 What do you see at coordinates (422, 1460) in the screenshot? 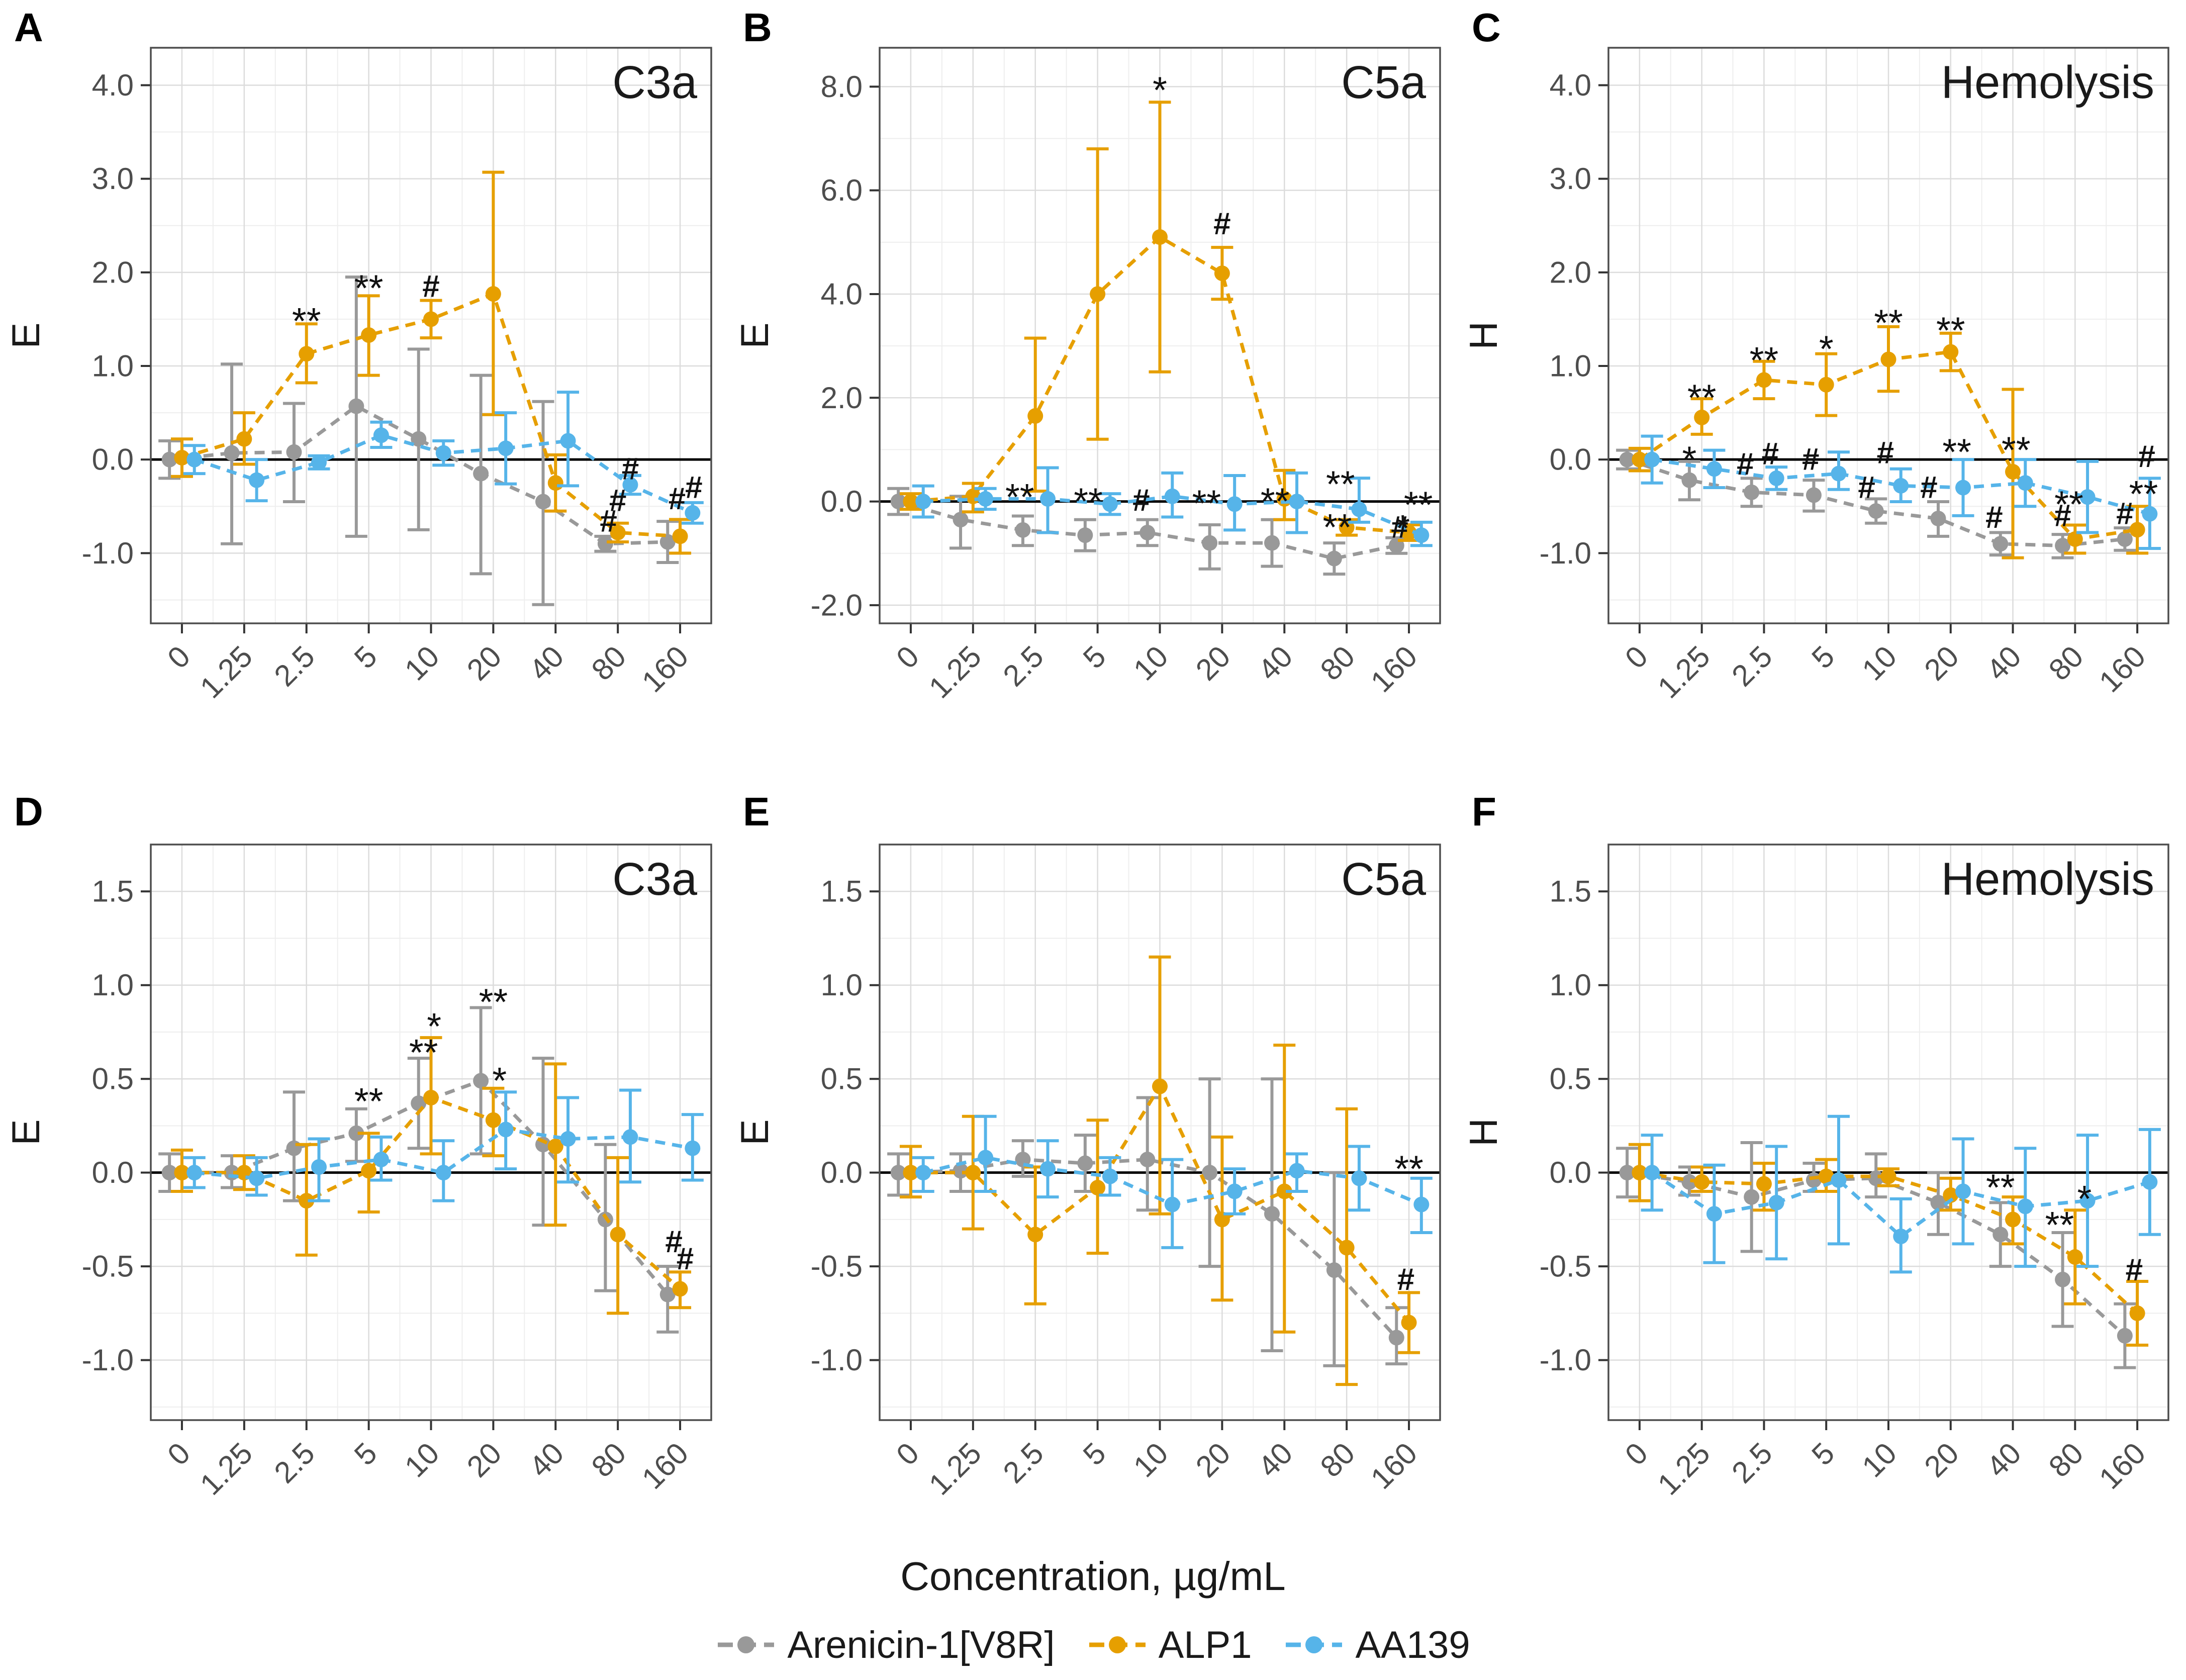
I see `x-tick-label: 10` at bounding box center [422, 1460].